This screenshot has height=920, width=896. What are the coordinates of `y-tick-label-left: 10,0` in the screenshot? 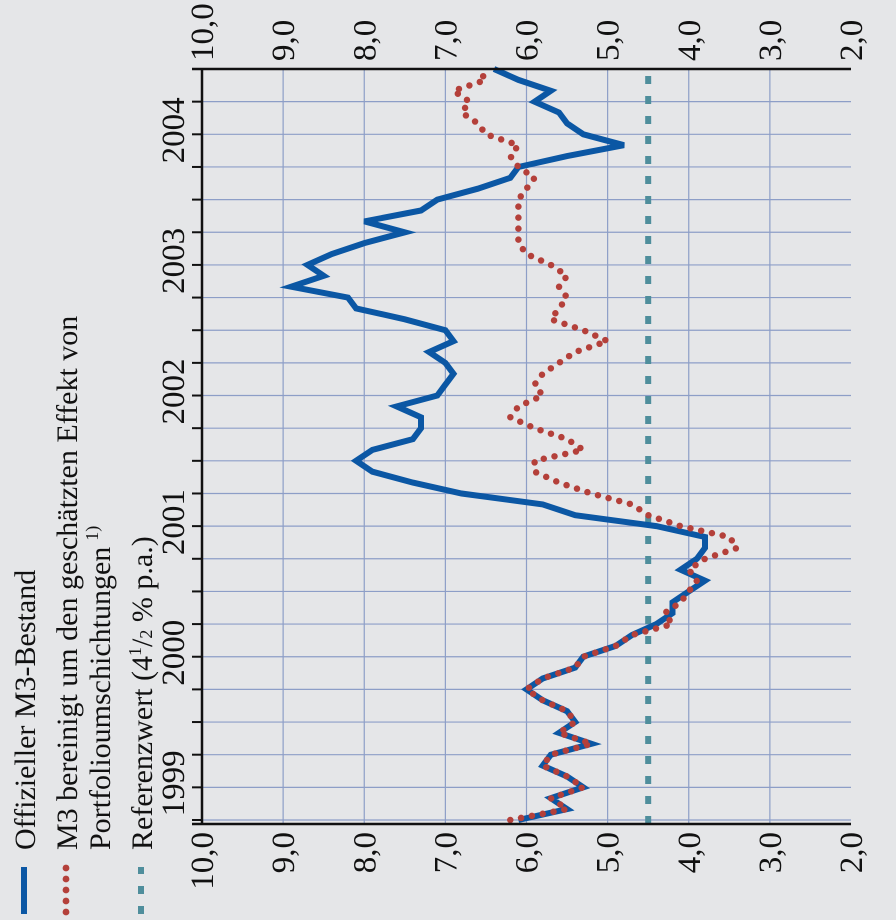 It's located at (203, 861).